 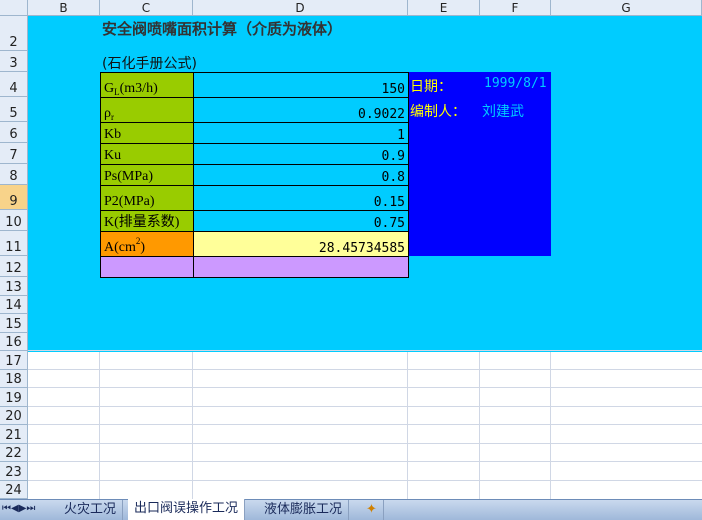 What do you see at coordinates (149, 64) in the screenshot?
I see `sheet-subtitle: (石化手册公式)` at bounding box center [149, 64].